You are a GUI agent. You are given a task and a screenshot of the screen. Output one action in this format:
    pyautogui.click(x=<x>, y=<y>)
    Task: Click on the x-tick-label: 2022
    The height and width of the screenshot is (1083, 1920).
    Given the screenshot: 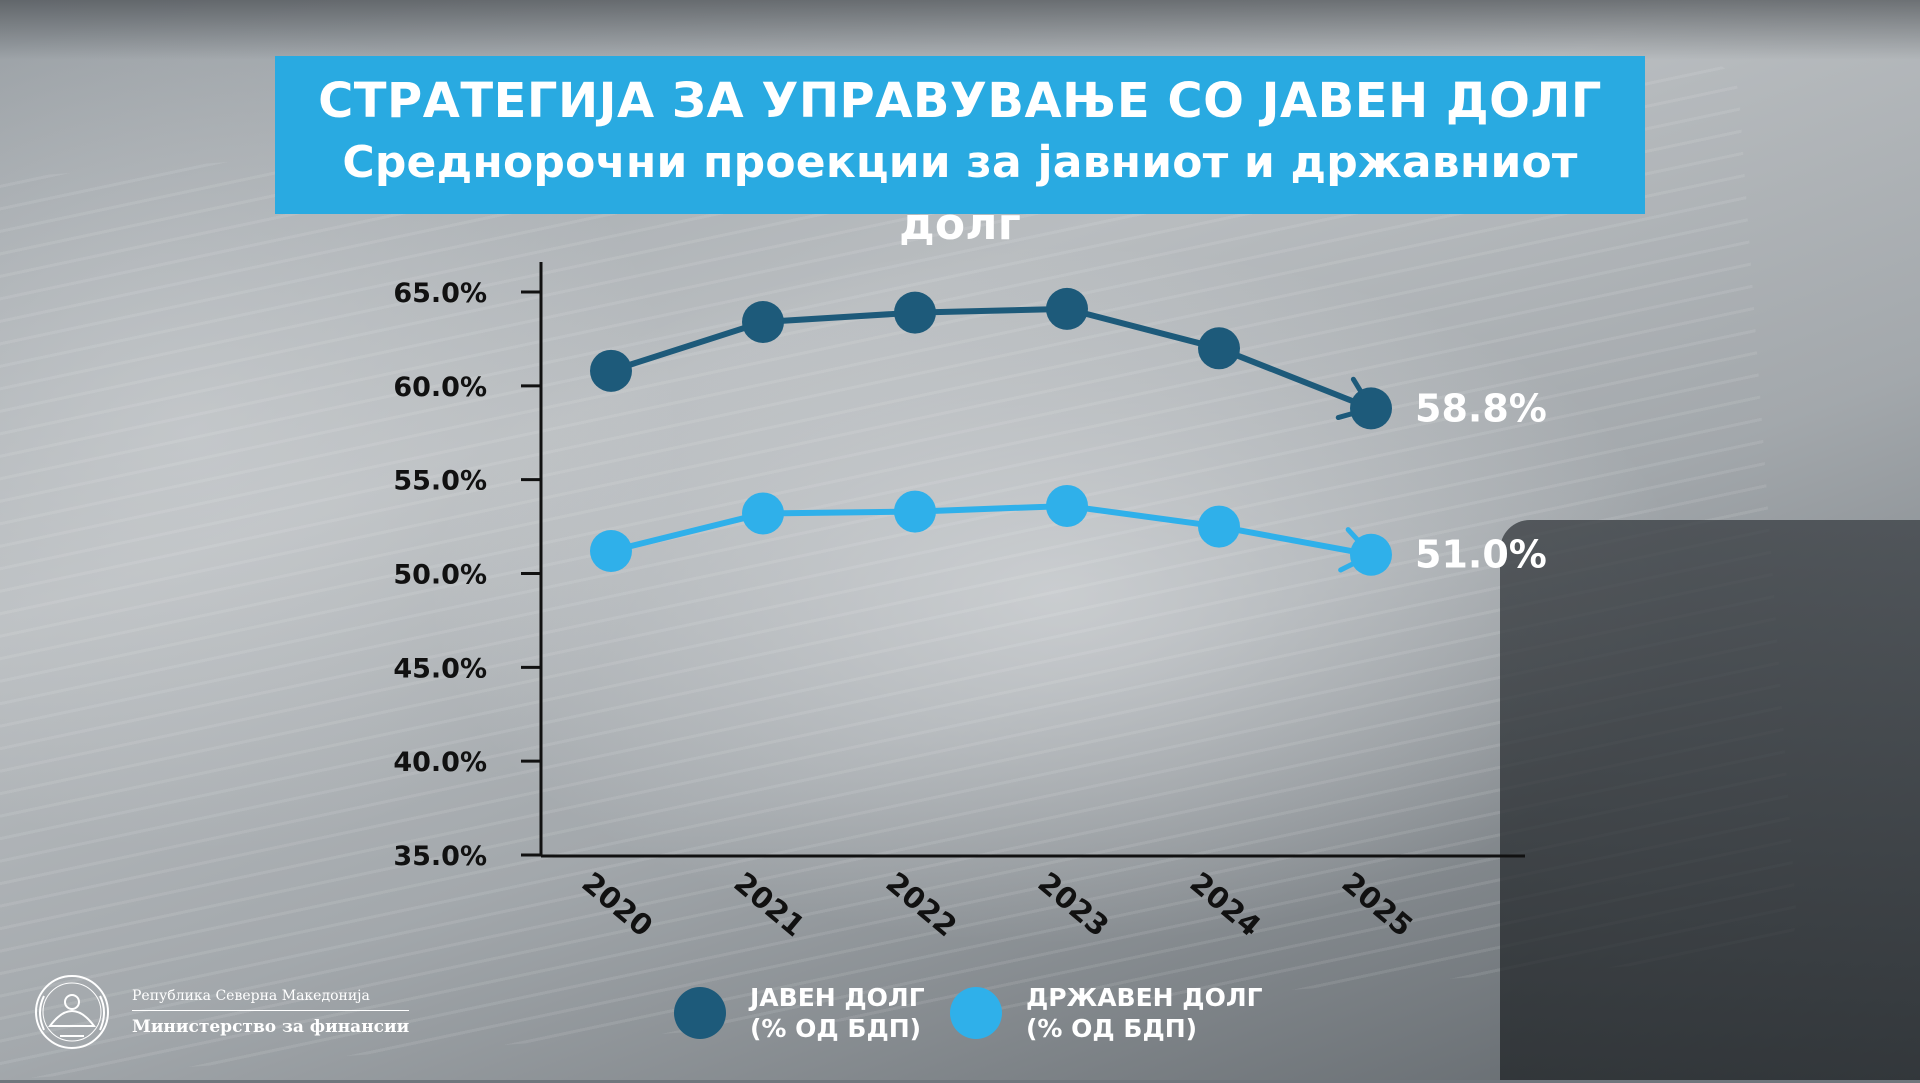 What is the action you would take?
    pyautogui.click(x=922, y=904)
    